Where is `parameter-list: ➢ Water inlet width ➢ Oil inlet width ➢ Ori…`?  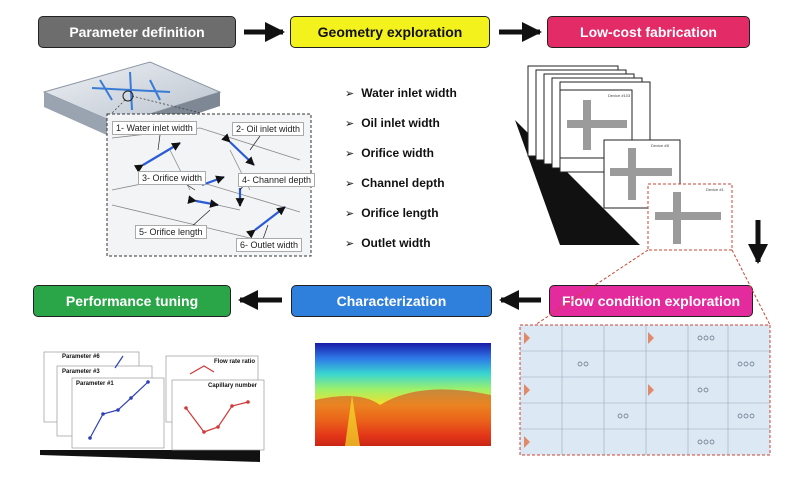
parameter-list: ➢ Water inlet width ➢ Oil inlet width ➢ Ori… is located at coordinates (401, 168).